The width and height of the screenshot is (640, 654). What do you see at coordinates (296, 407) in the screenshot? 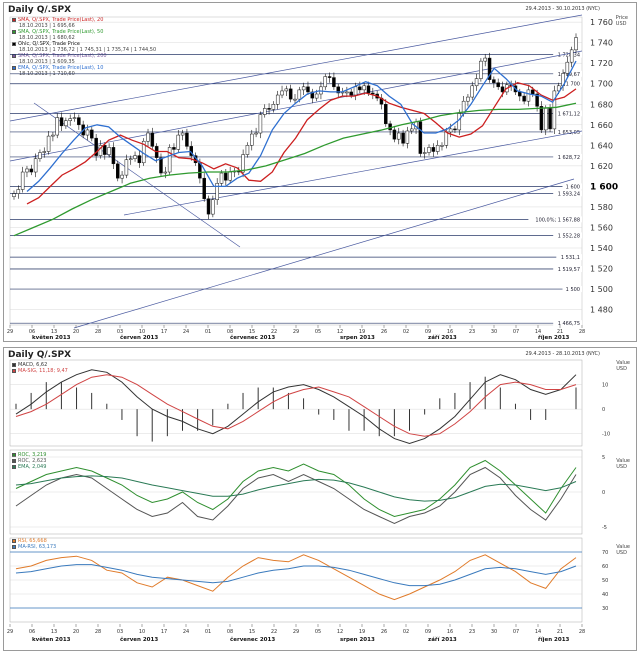
I see `indicator-series-line` at bounding box center [296, 407].